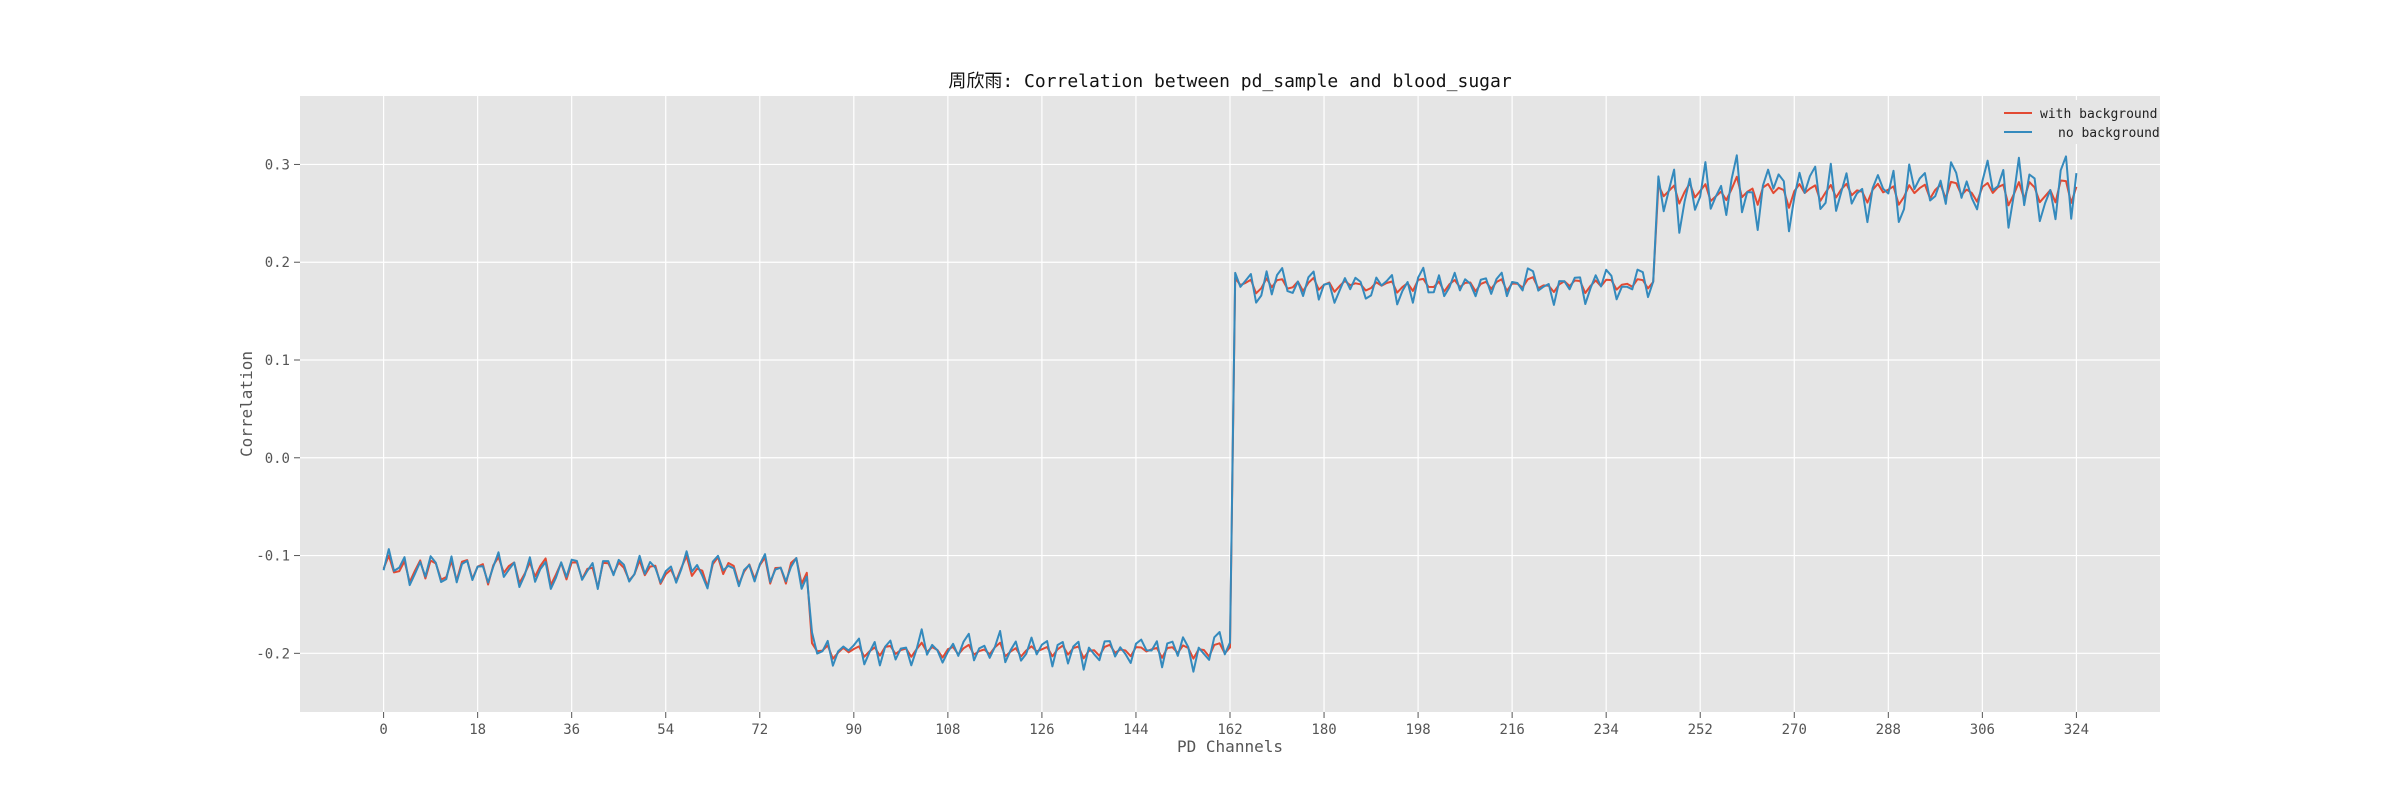 The height and width of the screenshot is (800, 2400). Describe the element at coordinates (273, 654) in the screenshot. I see `y-tick-label: -0.2` at that location.